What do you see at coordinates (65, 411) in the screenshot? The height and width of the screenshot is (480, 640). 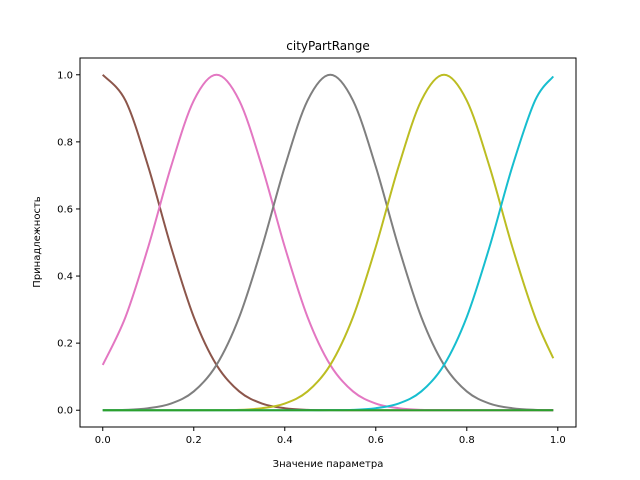 I see `y-tick-label: 0.0` at bounding box center [65, 411].